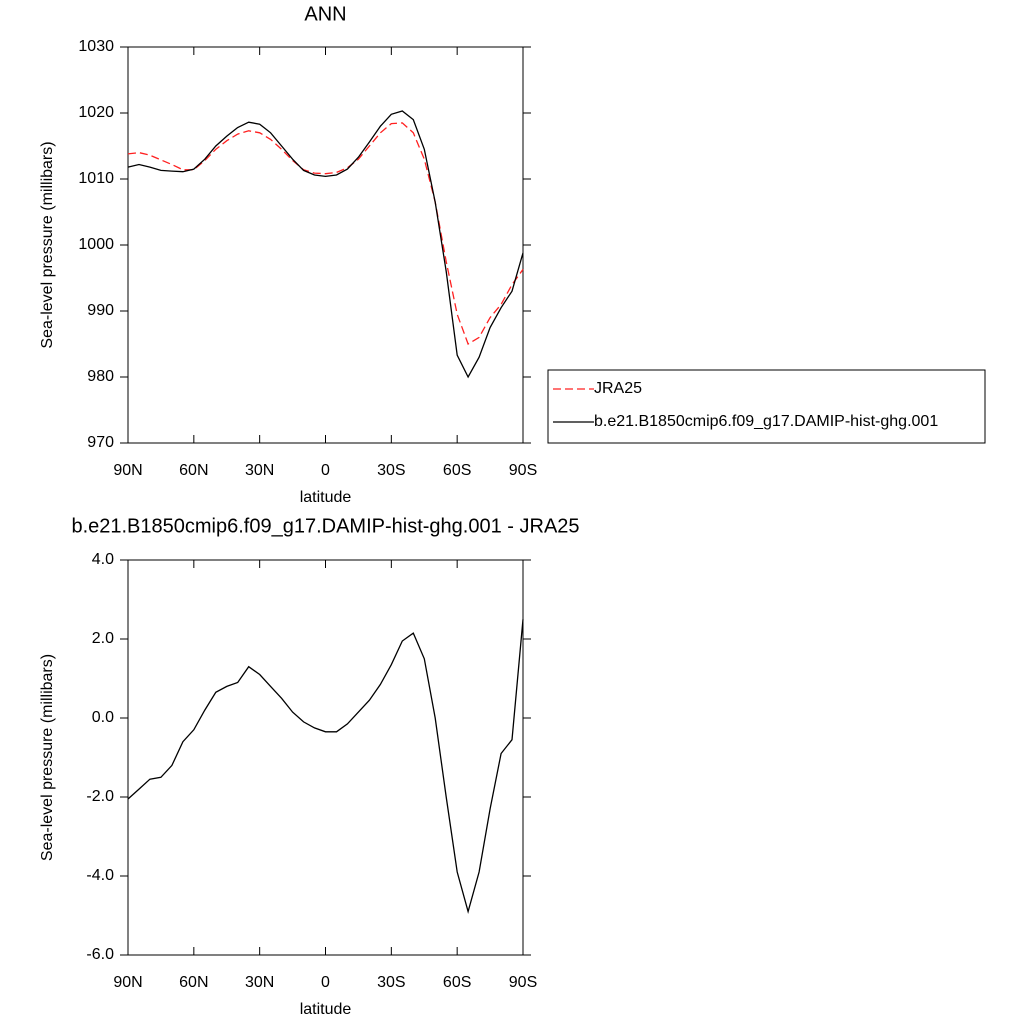 The image size is (1024, 1029). I want to click on y-tick-label: -2.0, so click(100, 796).